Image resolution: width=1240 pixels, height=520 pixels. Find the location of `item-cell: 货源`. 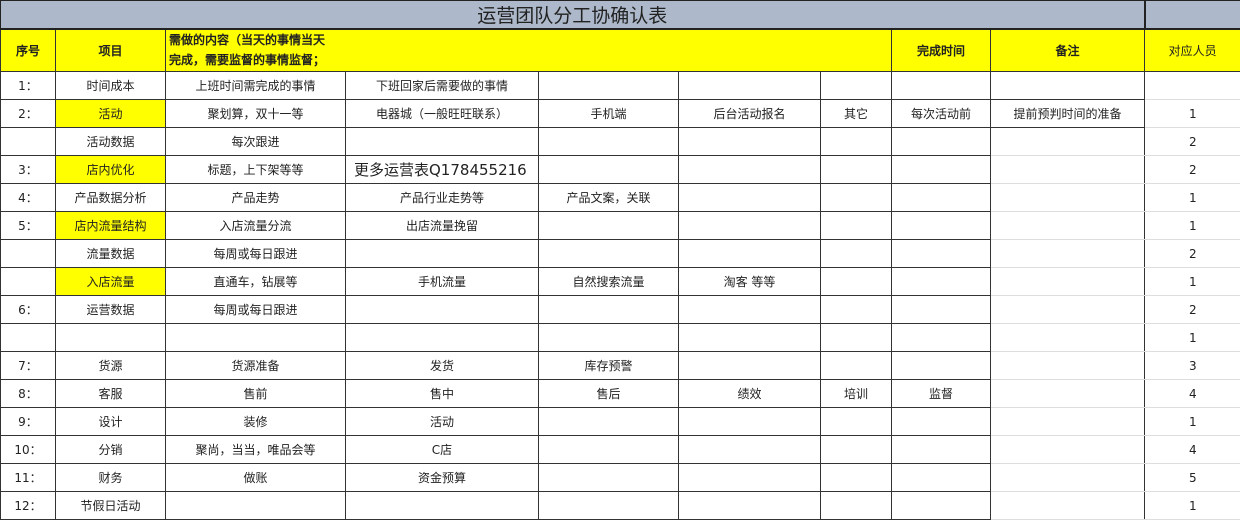

item-cell: 货源 is located at coordinates (111, 366).